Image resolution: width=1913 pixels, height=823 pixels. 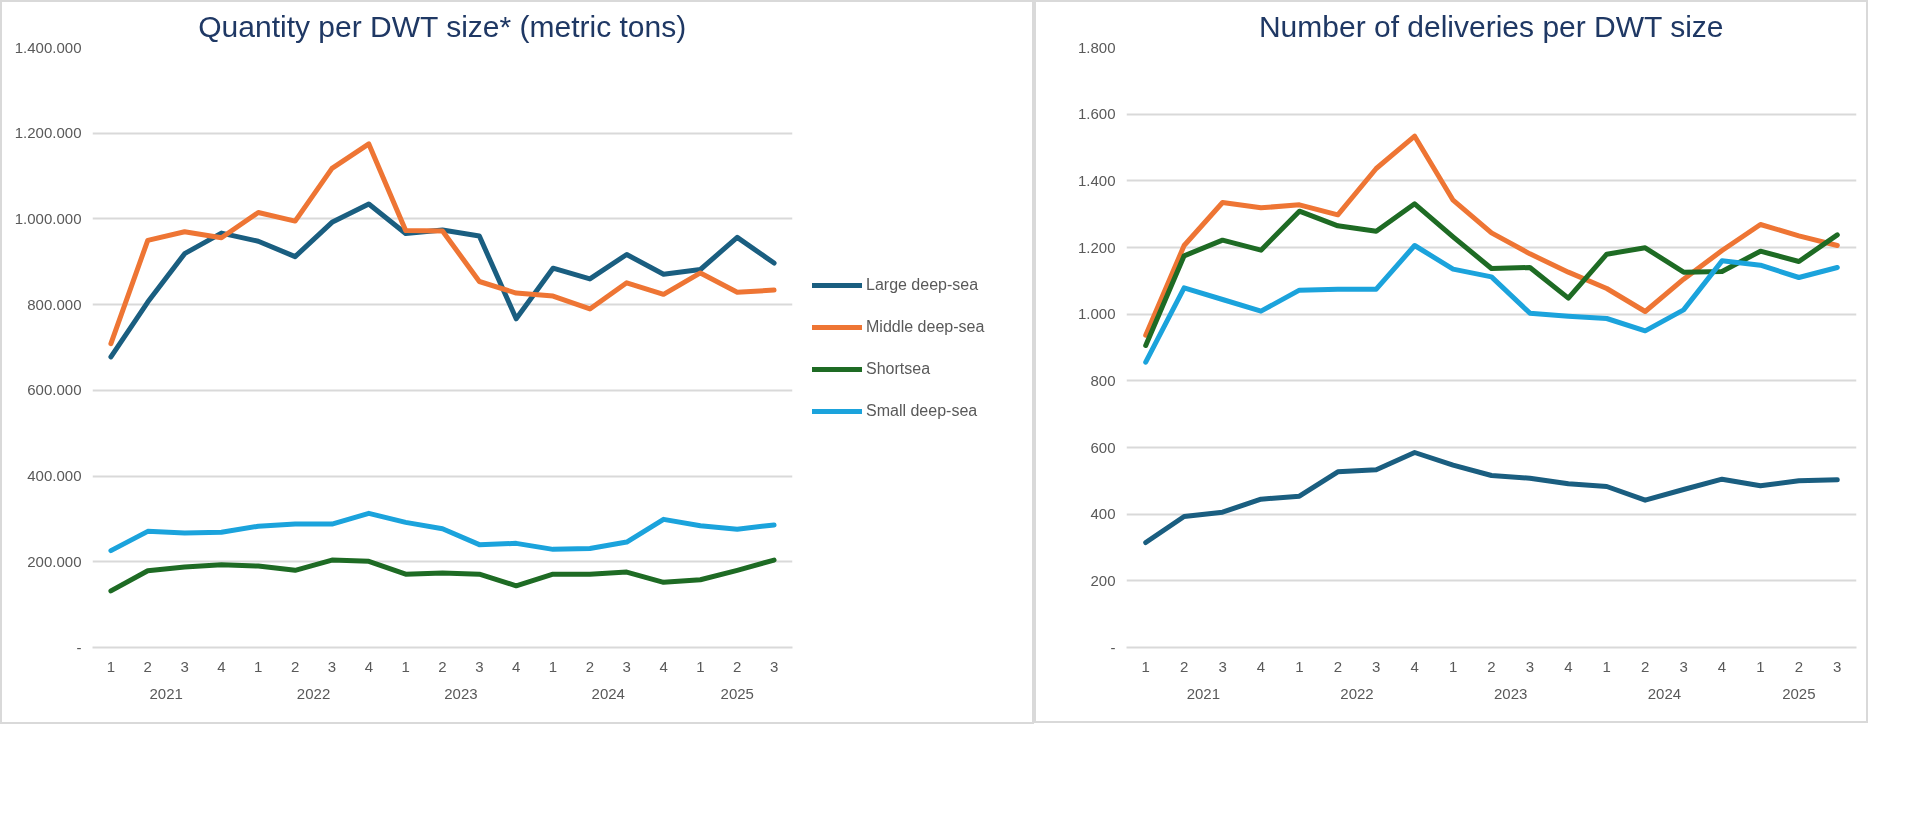 I want to click on legend-label: Shortsea, so click(x=898, y=368).